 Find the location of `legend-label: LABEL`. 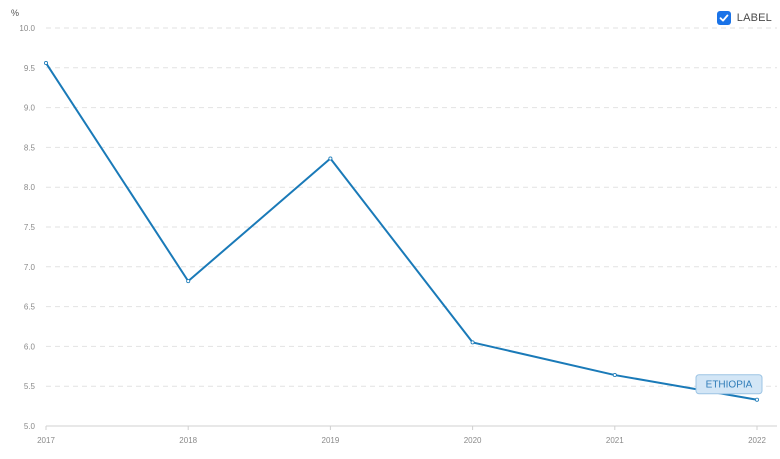

legend-label: LABEL is located at coordinates (754, 18).